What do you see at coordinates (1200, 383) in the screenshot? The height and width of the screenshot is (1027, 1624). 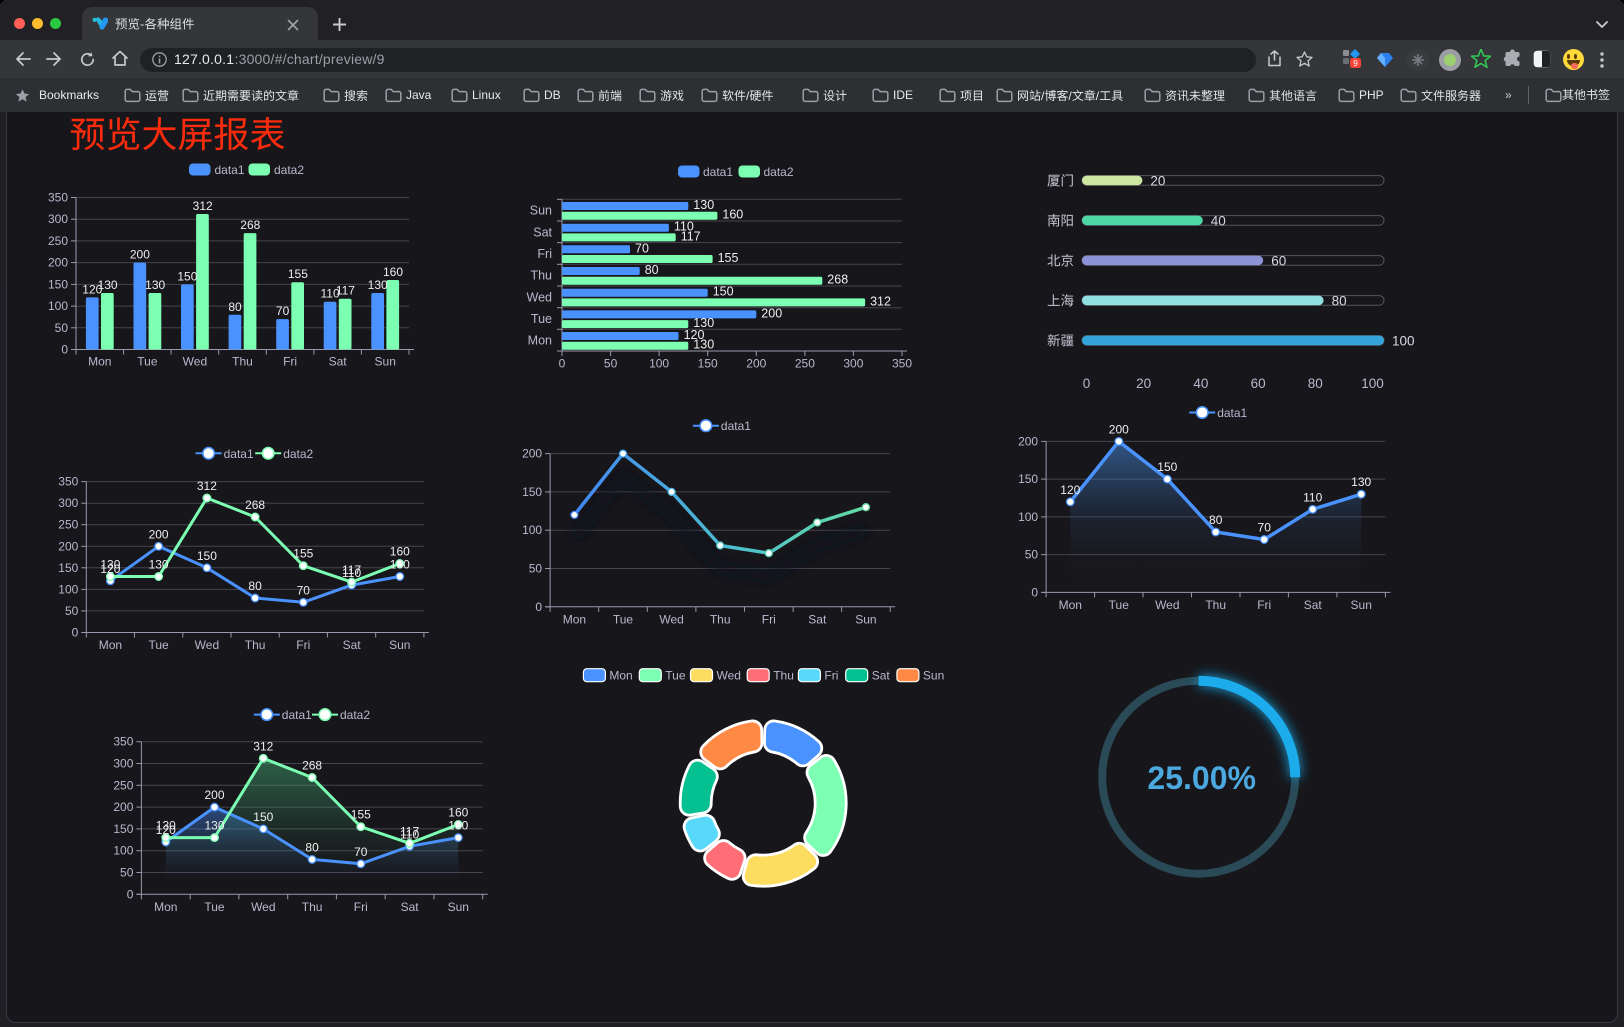 I see `svg-text: 40` at bounding box center [1200, 383].